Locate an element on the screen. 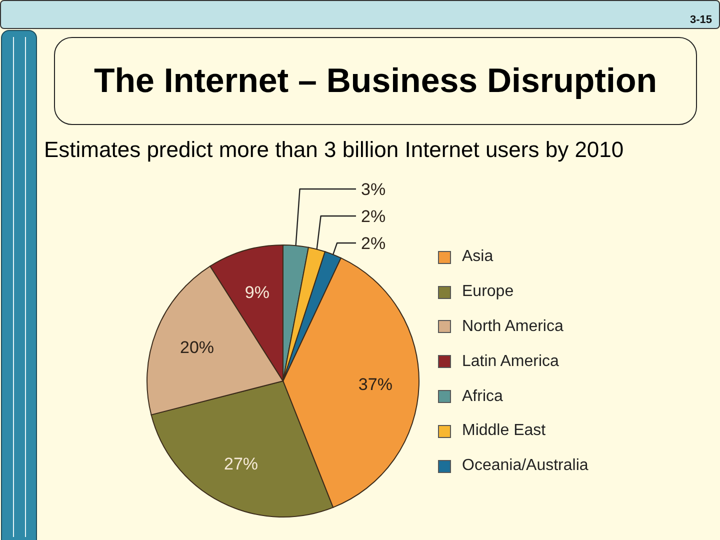  legend-label: Middle East is located at coordinates (504, 431).